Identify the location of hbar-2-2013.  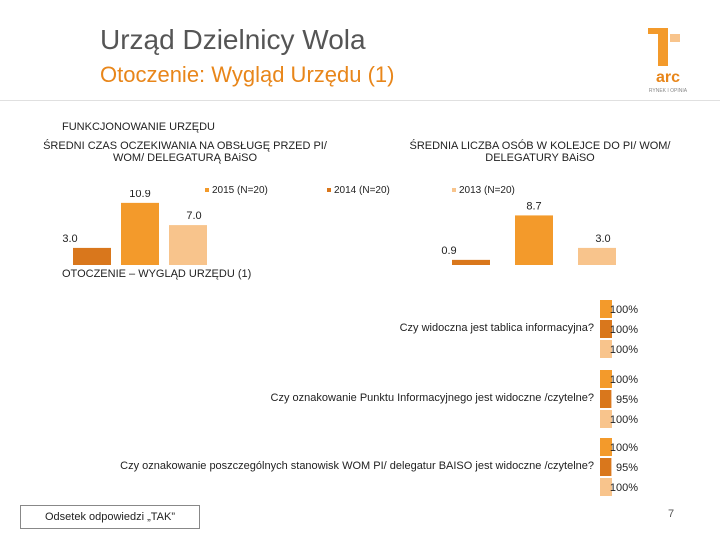
(606, 419).